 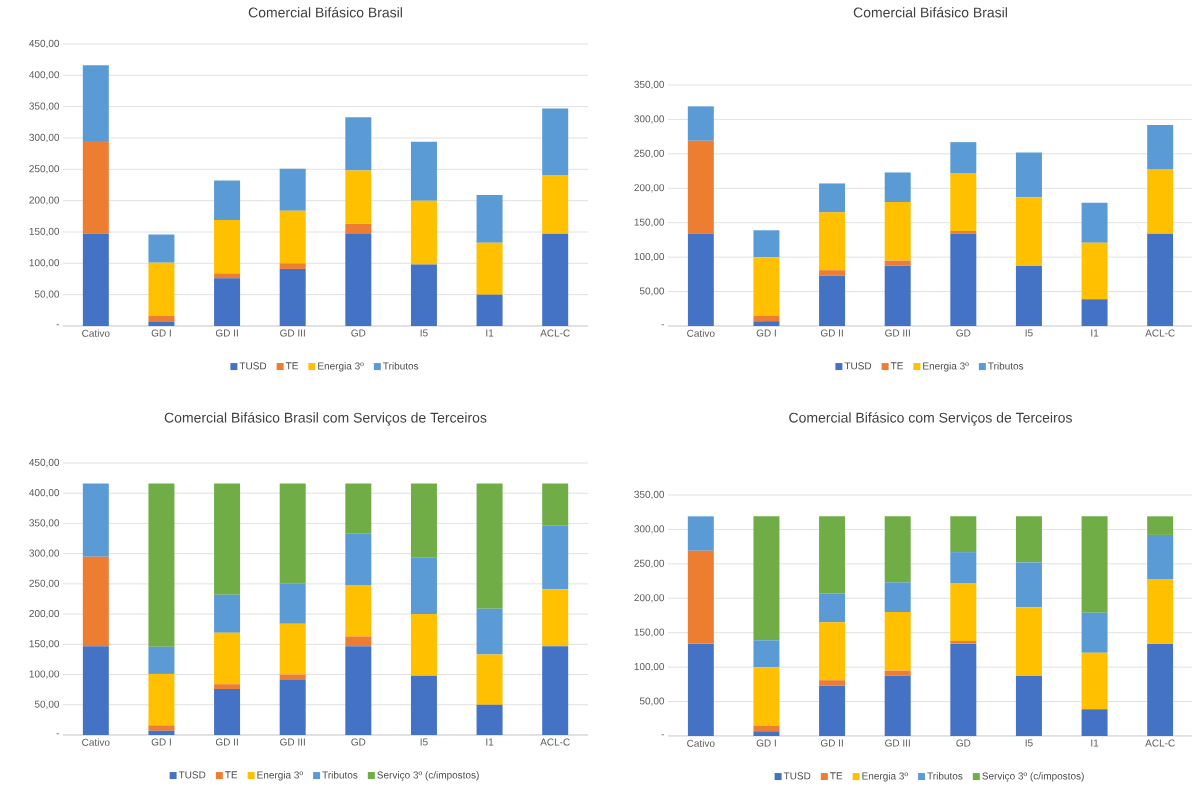 What do you see at coordinates (341, 367) in the screenshot?
I see `legend-label: Energia 3º` at bounding box center [341, 367].